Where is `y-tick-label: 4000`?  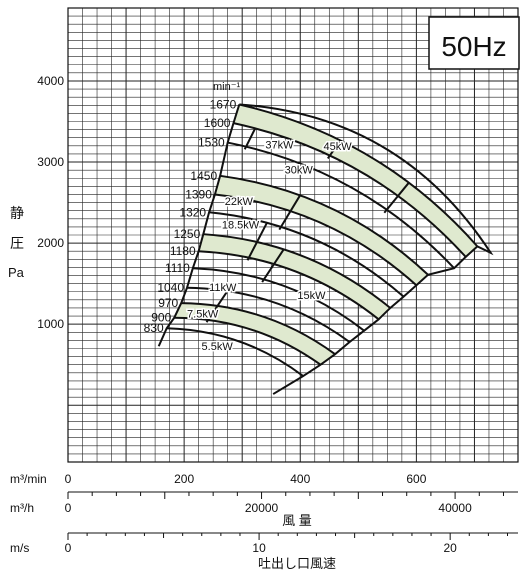
y-tick-label: 4000 is located at coordinates (50, 81).